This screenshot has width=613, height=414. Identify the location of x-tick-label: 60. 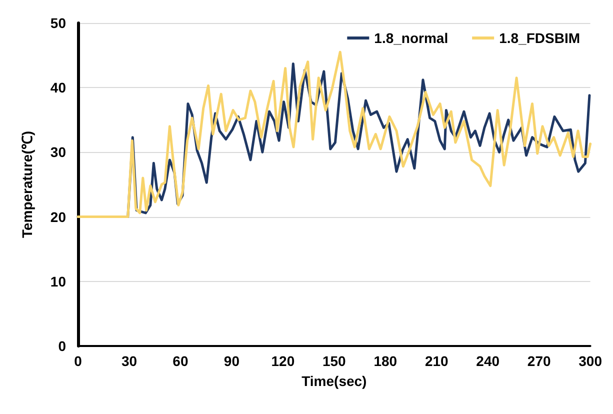
(180, 361).